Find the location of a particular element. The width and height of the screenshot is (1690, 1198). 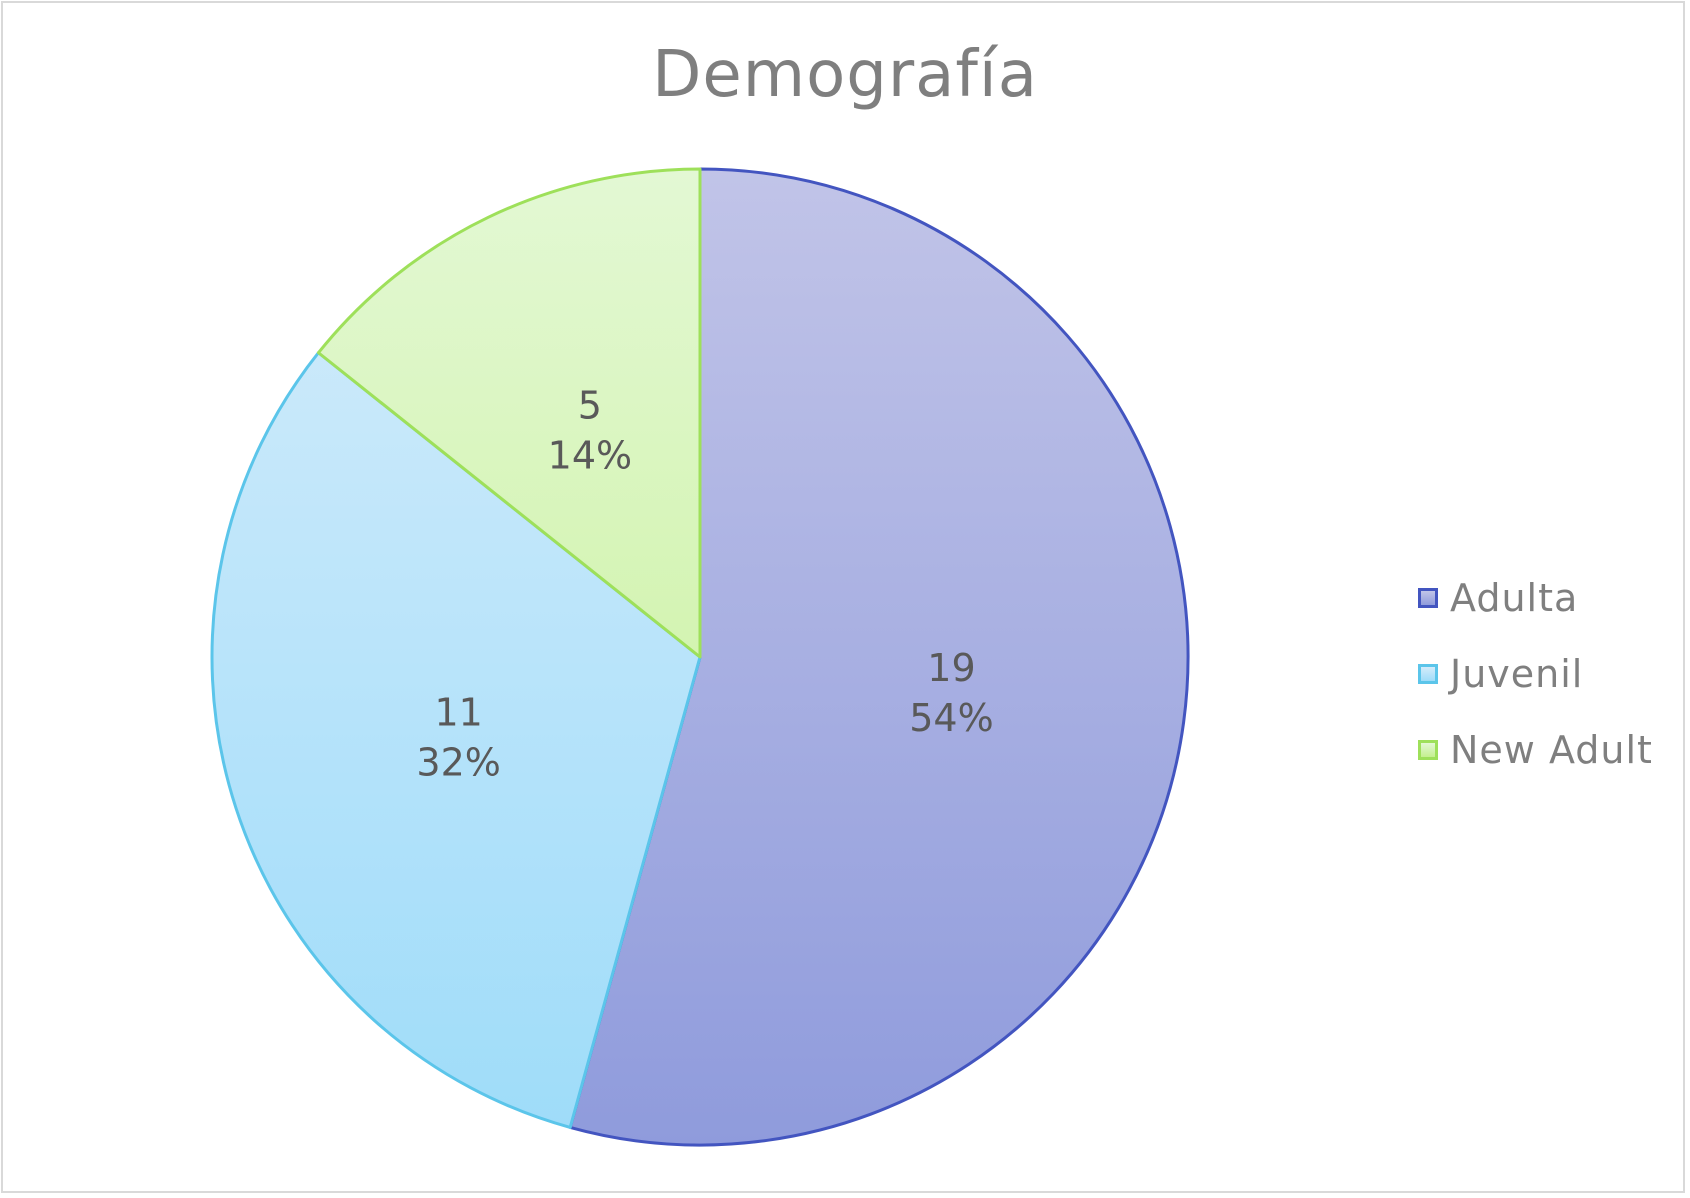

legend-item: Adulta is located at coordinates (1535, 598).